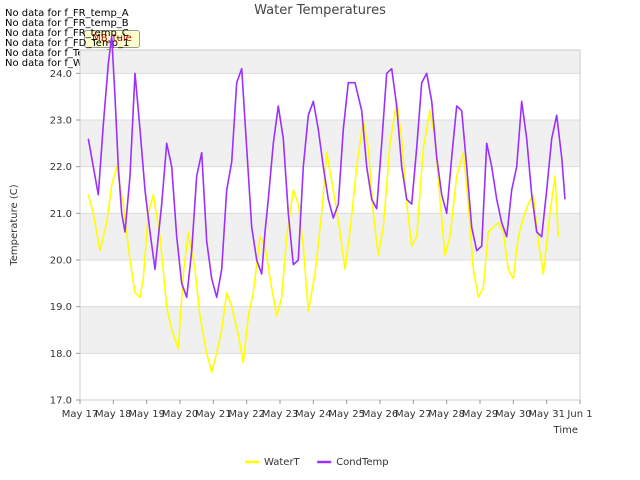 The image size is (640, 480). What do you see at coordinates (61, 214) in the screenshot?
I see `y-tick-label: 21.0` at bounding box center [61, 214].